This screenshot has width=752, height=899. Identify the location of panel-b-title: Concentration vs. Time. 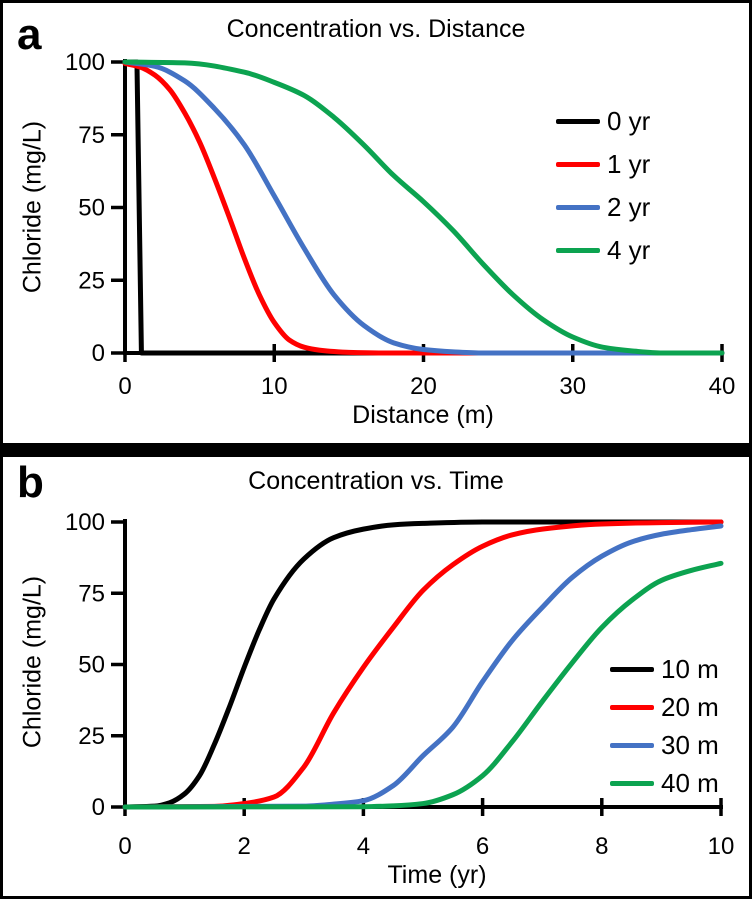
(376, 481).